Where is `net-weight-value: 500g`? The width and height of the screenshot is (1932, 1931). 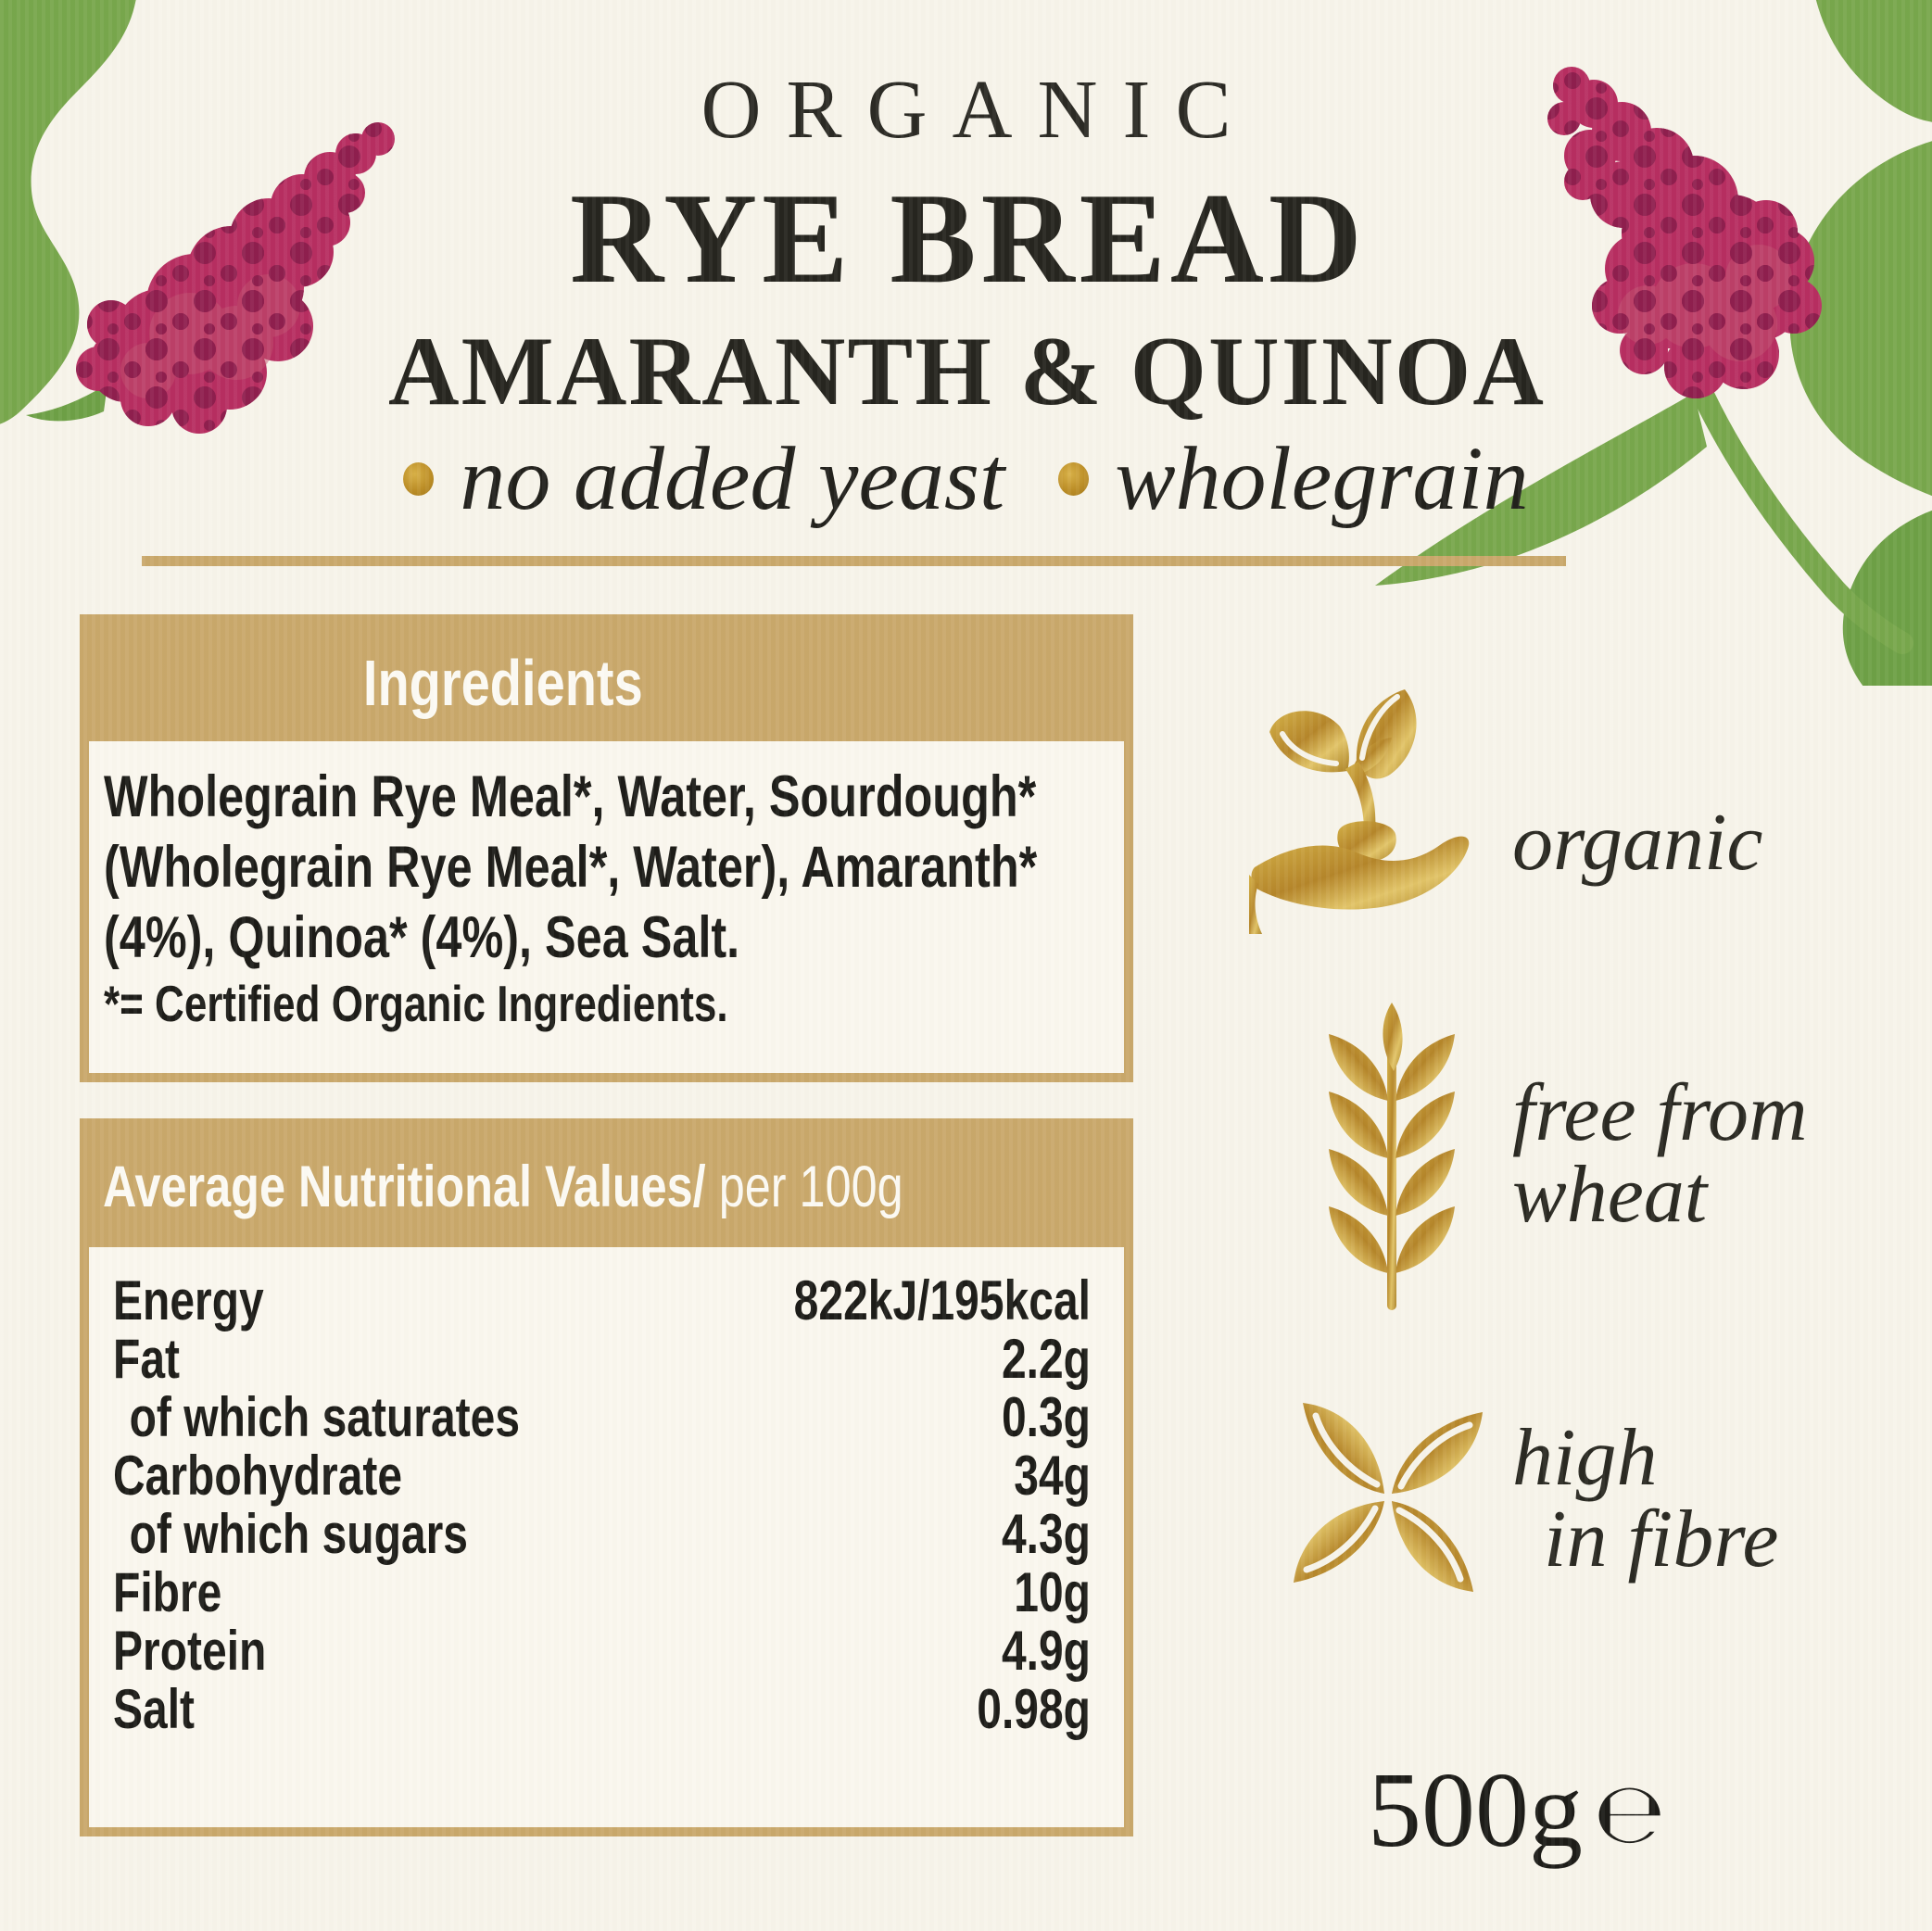
net-weight-value: 500g is located at coordinates (1475, 1810).